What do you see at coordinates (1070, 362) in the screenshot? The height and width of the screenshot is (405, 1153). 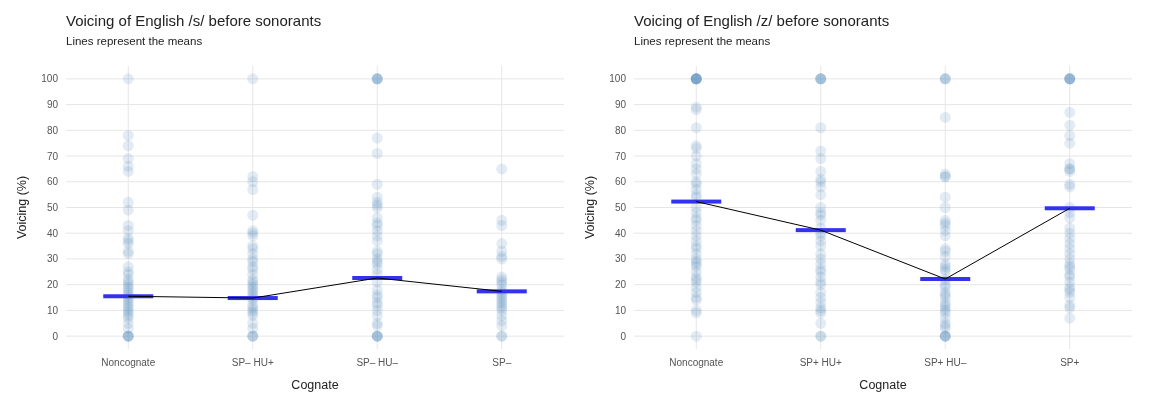 I see `x-tick-label: SP+` at bounding box center [1070, 362].